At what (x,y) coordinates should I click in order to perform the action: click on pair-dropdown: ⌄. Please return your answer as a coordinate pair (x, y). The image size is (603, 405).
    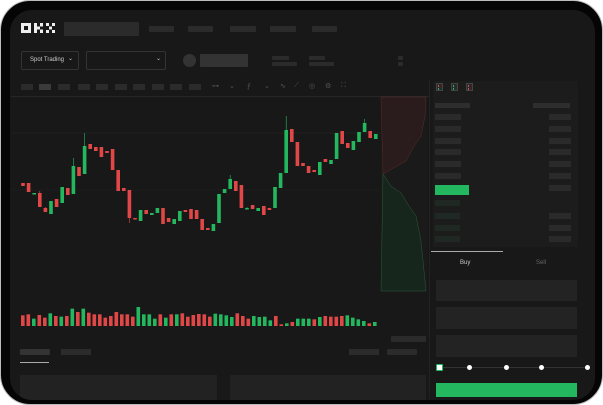
    Looking at the image, I should click on (126, 60).